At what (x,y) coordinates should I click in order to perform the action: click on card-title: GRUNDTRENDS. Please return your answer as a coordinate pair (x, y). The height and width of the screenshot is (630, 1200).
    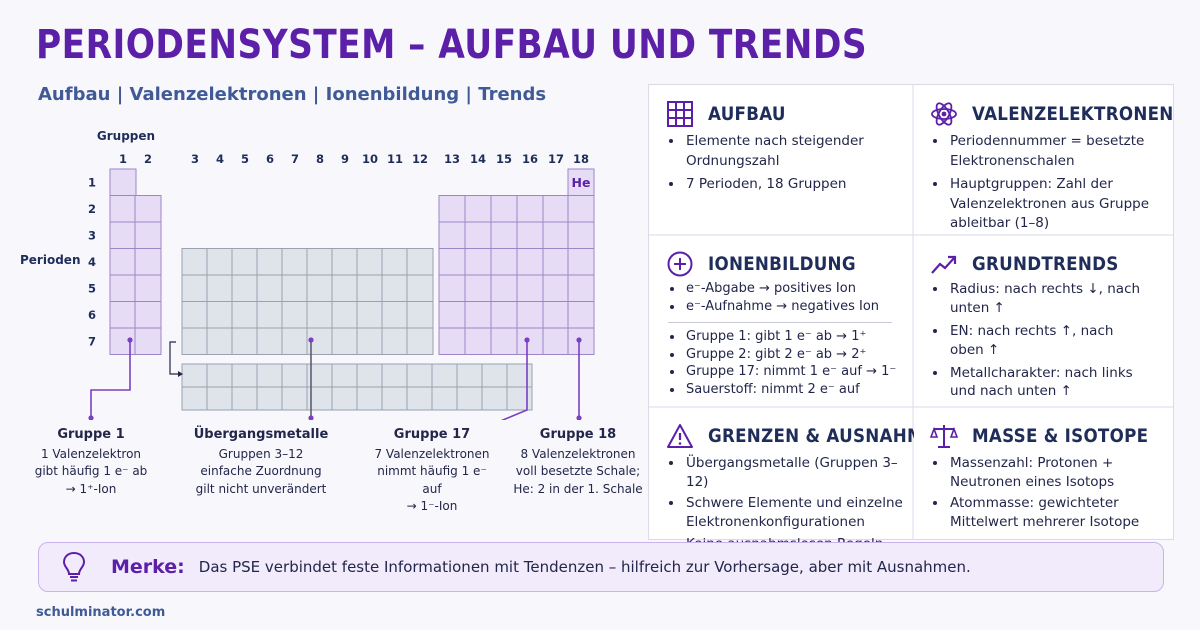
    Looking at the image, I should click on (1045, 264).